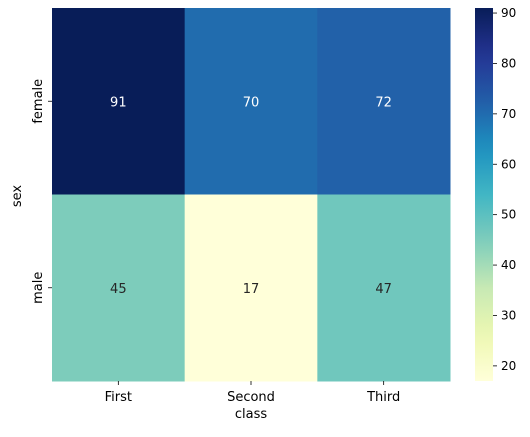 The width and height of the screenshot is (530, 437). Describe the element at coordinates (118, 397) in the screenshot. I see `x-tick-label: First` at that location.